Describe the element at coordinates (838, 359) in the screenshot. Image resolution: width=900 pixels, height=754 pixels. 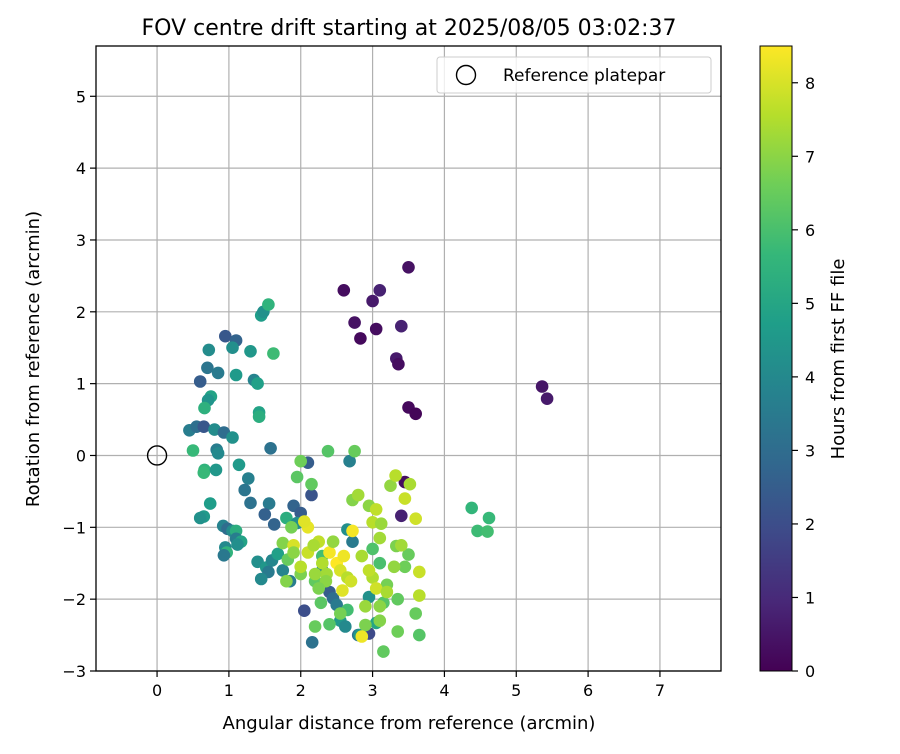
I see `colorbar-label: Hours from first FF file` at that location.